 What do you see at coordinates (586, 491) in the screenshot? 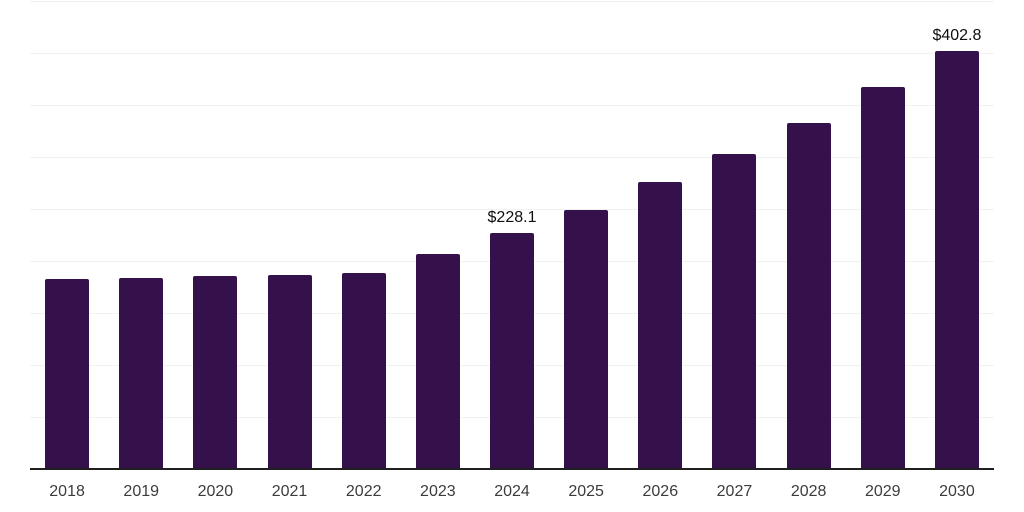
I see `x-tick-2025: 2025` at bounding box center [586, 491].